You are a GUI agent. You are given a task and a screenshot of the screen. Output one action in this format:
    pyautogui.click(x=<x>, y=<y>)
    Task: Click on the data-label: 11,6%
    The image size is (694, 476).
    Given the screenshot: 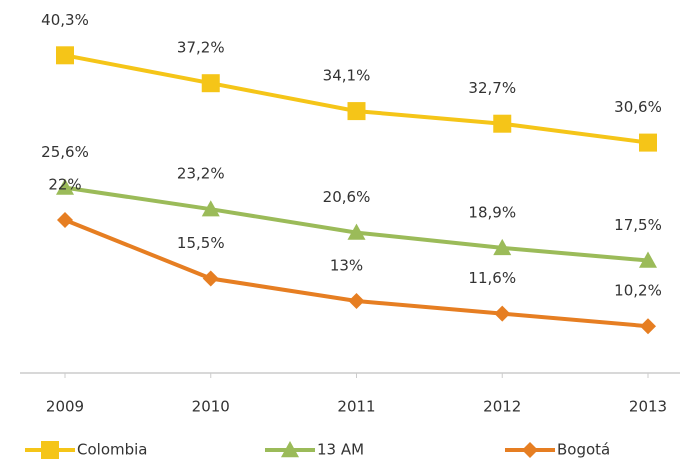 What is the action you would take?
    pyautogui.click(x=492, y=278)
    